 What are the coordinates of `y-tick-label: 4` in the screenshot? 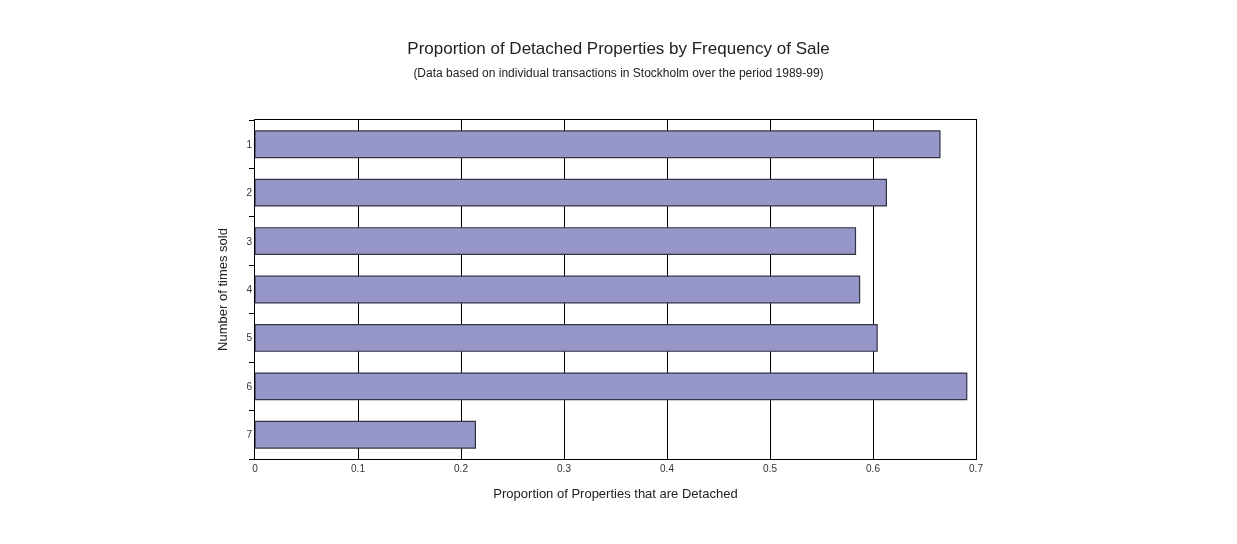 It's located at (249, 289).